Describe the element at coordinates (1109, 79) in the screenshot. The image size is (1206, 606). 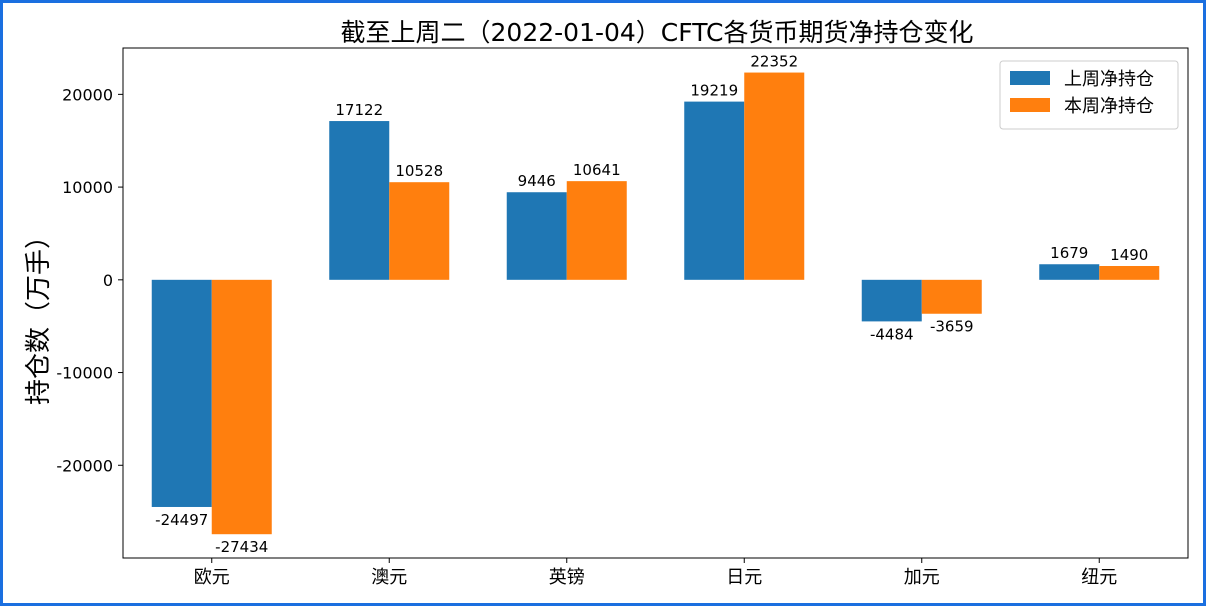
I see `legend-entry: 上周净持仓` at that location.